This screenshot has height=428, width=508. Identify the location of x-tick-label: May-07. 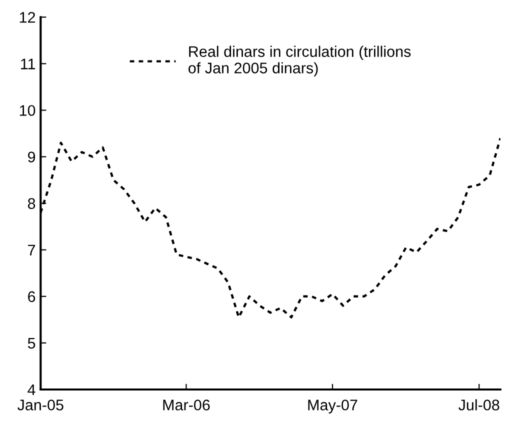
(333, 407).